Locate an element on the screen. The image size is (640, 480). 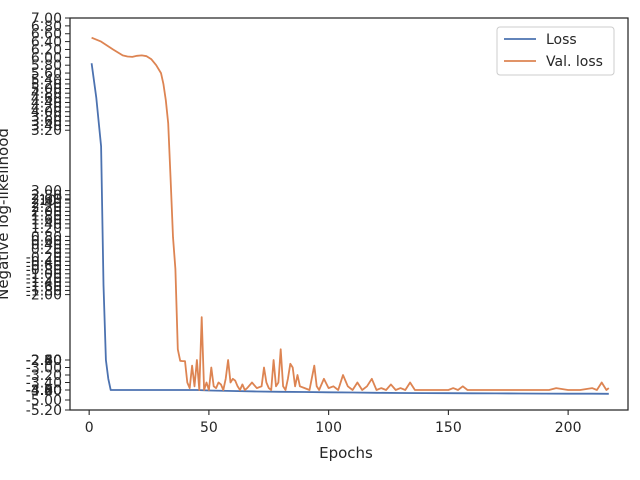
y-tick-label: 4.40 is located at coordinates (46, 103).